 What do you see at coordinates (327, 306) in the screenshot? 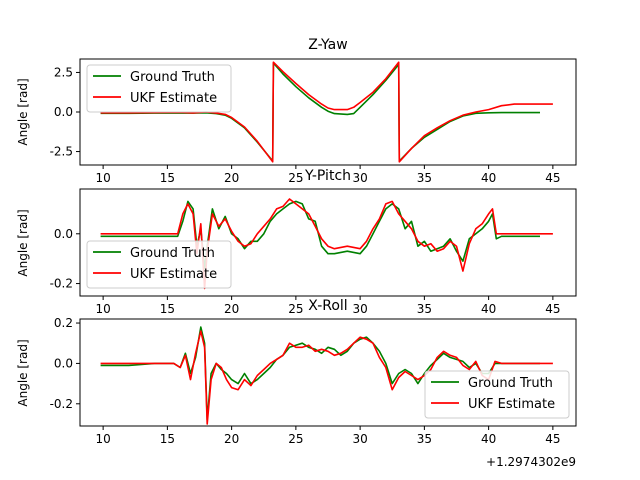
I see `subplot-title: X-Roll` at bounding box center [327, 306].